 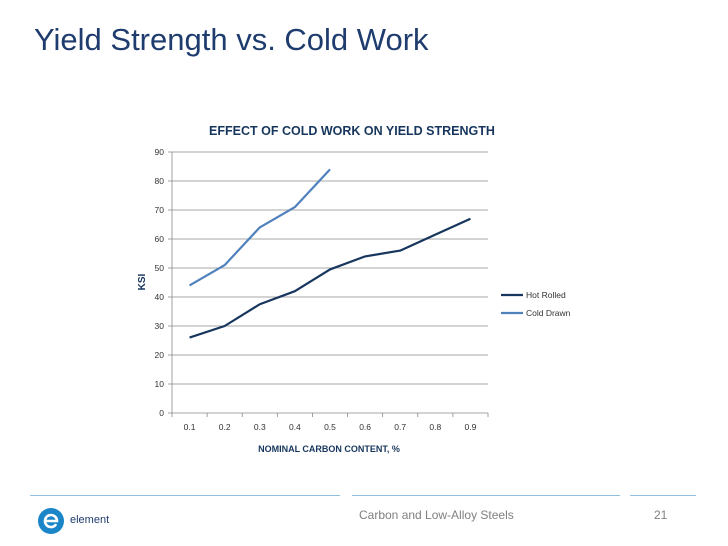 What do you see at coordinates (365, 427) in the screenshot?
I see `x-tick-label: 0.6` at bounding box center [365, 427].